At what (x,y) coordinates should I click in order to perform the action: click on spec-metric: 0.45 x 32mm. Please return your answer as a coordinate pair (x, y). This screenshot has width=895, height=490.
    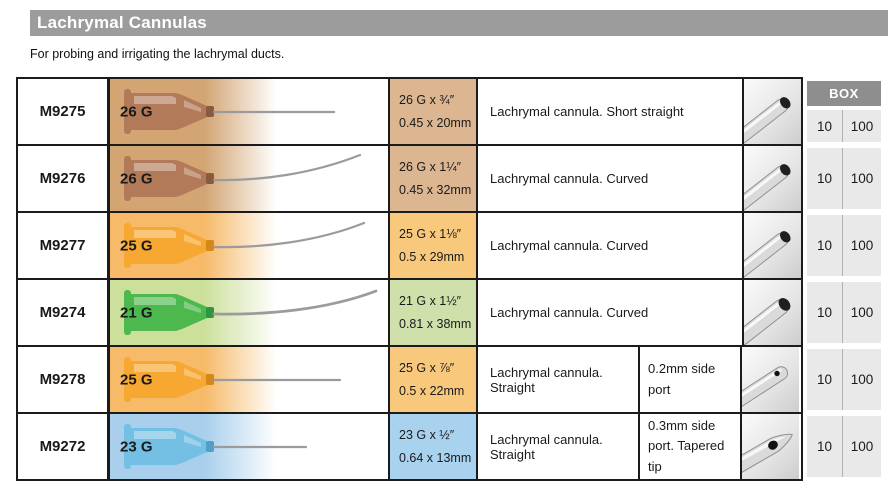
    Looking at the image, I should click on (435, 190).